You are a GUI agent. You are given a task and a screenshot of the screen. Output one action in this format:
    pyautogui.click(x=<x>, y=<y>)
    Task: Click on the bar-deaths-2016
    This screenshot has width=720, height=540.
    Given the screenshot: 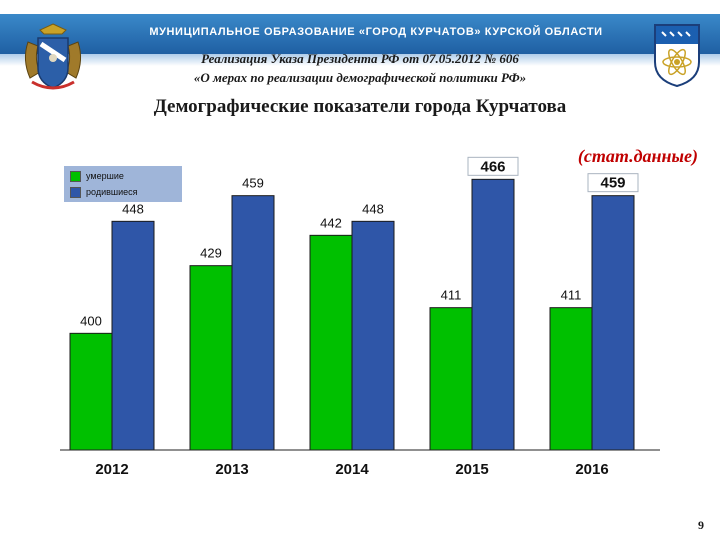 What is the action you would take?
    pyautogui.click(x=571, y=379)
    